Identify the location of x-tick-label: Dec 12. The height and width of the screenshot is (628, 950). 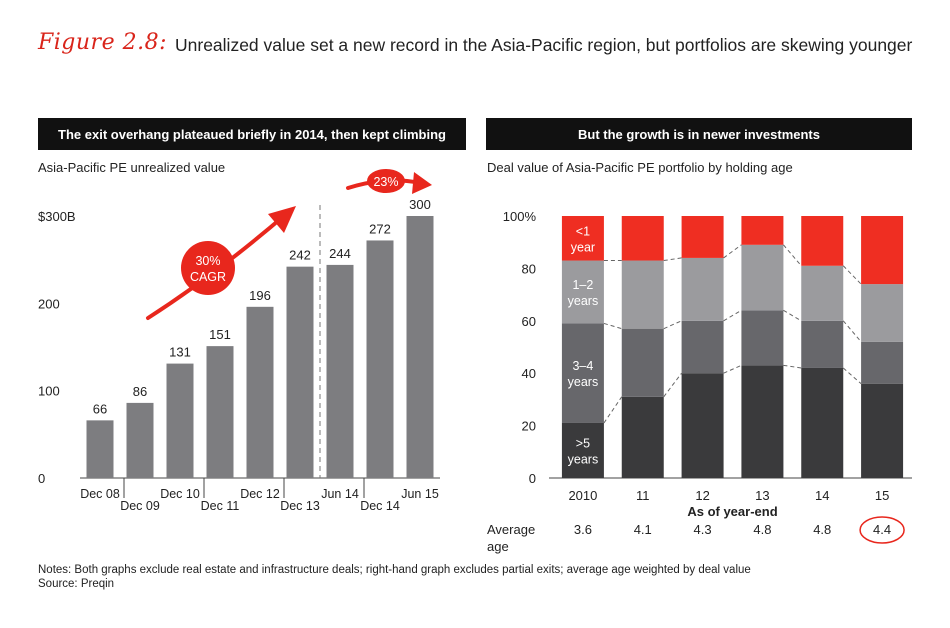
(260, 494).